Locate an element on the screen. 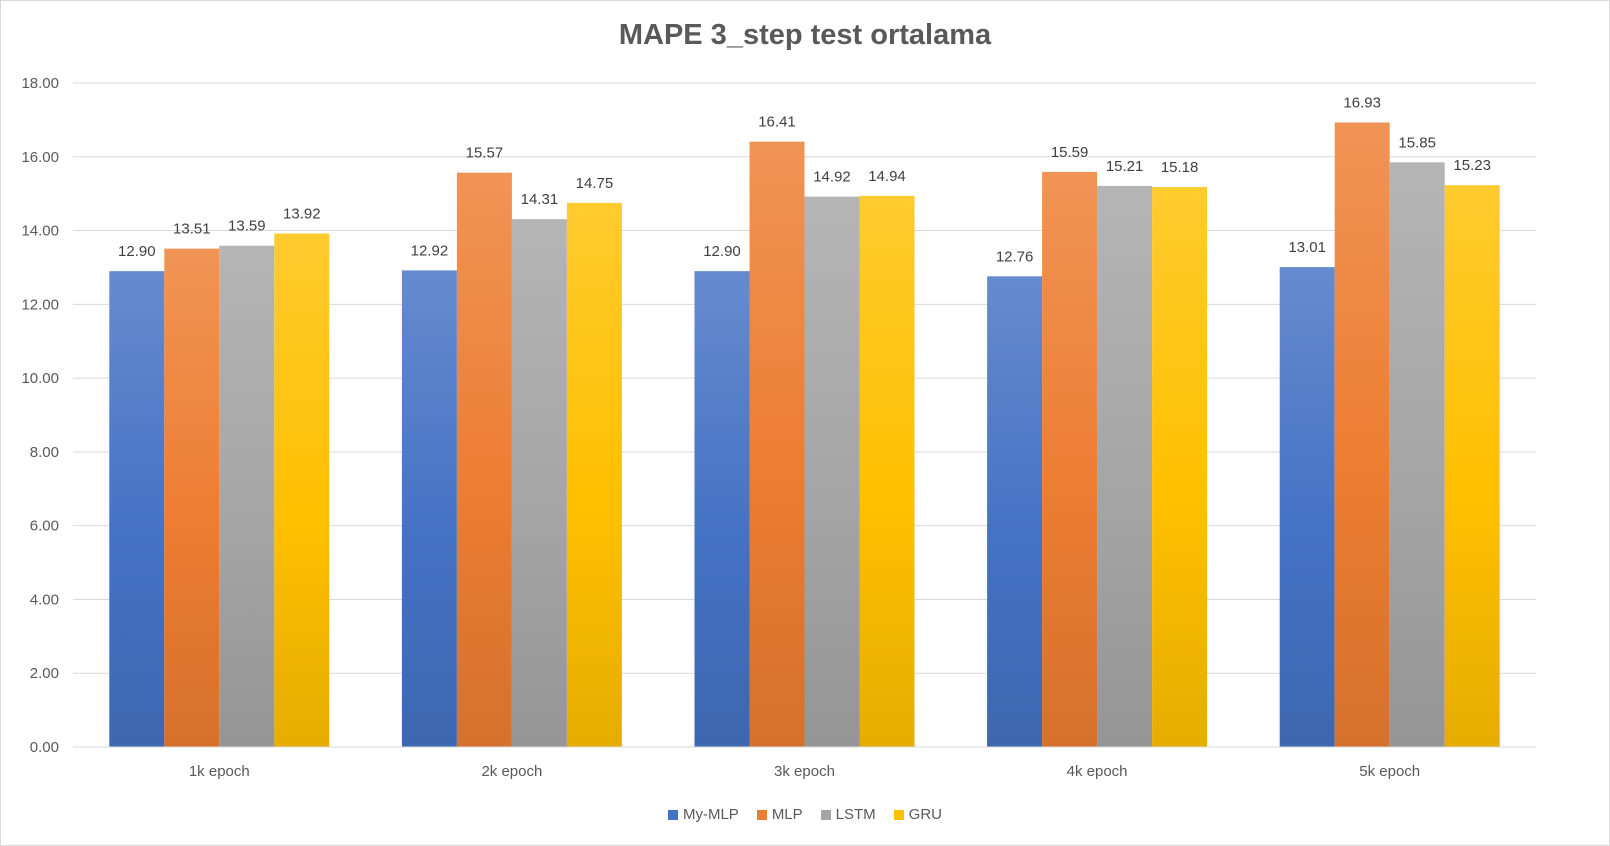 Image resolution: width=1610 pixels, height=846 pixels. data-label: 13.01 is located at coordinates (1307, 247).